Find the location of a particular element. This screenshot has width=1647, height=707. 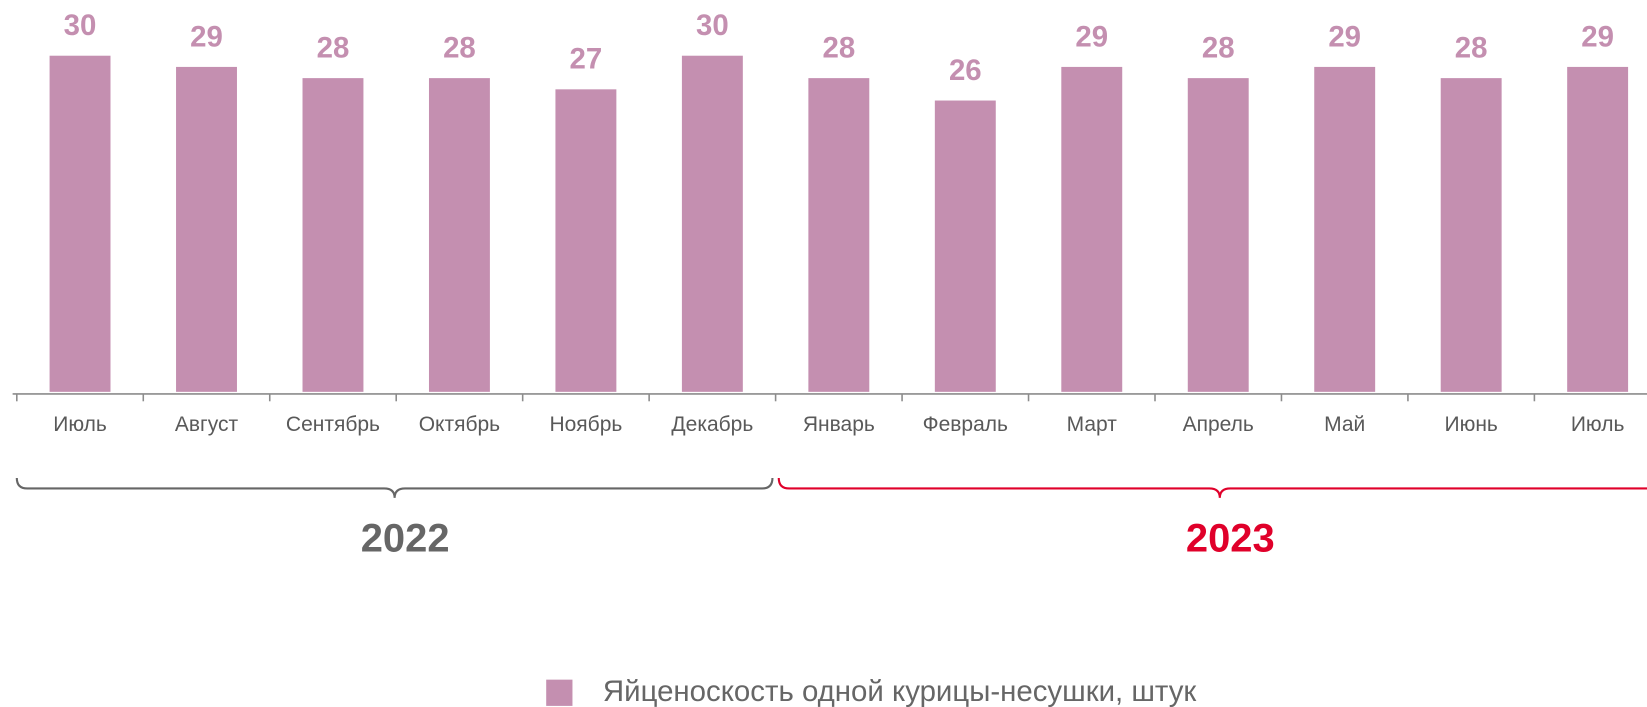

x-tick-label: Март is located at coordinates (1092, 424).